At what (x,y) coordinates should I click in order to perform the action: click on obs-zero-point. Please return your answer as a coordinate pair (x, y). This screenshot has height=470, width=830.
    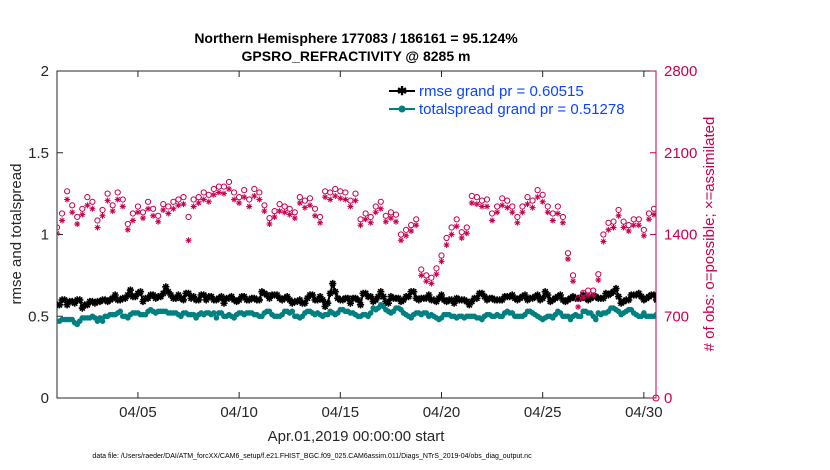
    Looking at the image, I should click on (656, 398).